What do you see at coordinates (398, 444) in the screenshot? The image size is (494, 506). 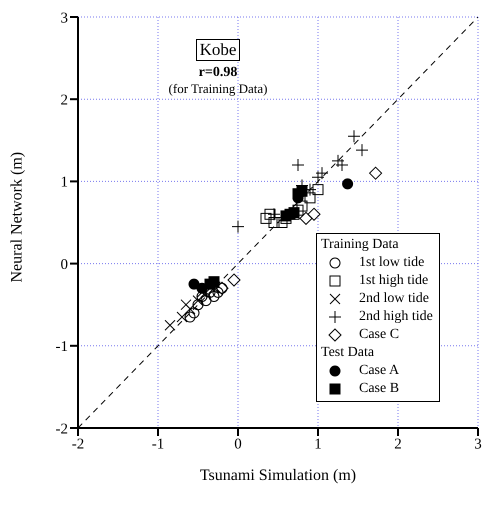 I see `x-tick-label: 2` at bounding box center [398, 444].